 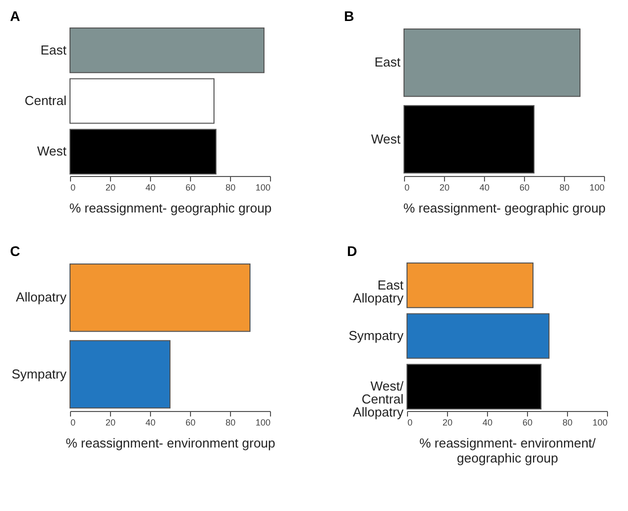 I want to click on y-tick-label: Central, so click(x=45, y=100).